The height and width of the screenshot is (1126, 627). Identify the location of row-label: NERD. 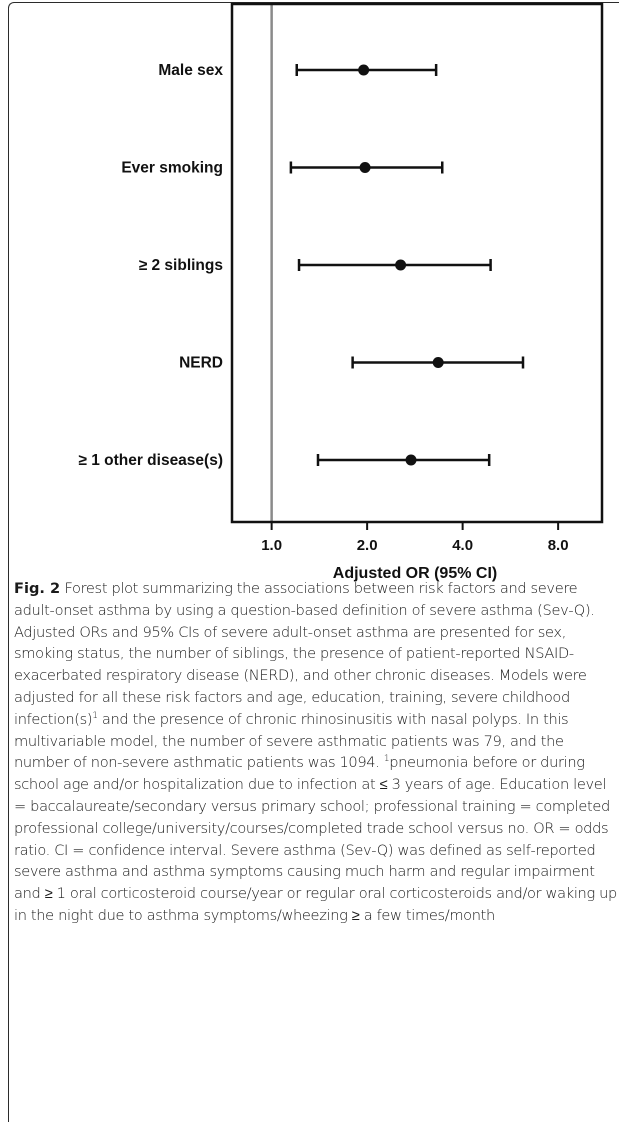
(201, 363).